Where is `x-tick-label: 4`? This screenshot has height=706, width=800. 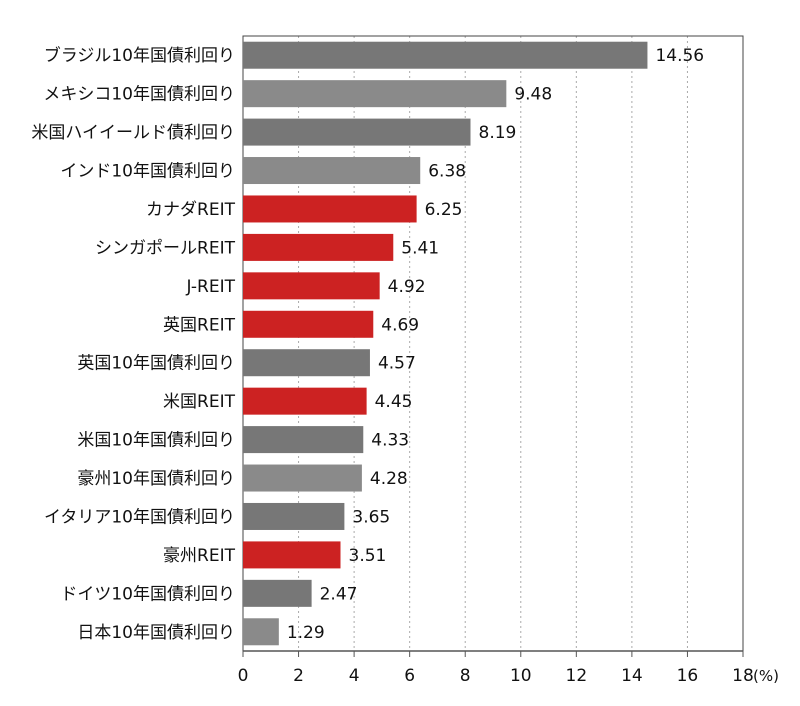
x-tick-label: 4 is located at coordinates (354, 676).